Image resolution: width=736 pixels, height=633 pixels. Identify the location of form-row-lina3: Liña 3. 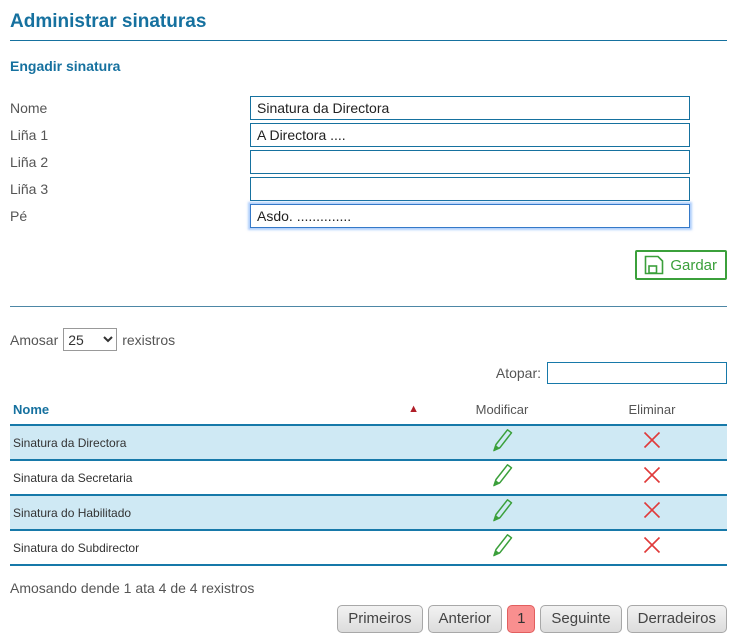
(368, 189).